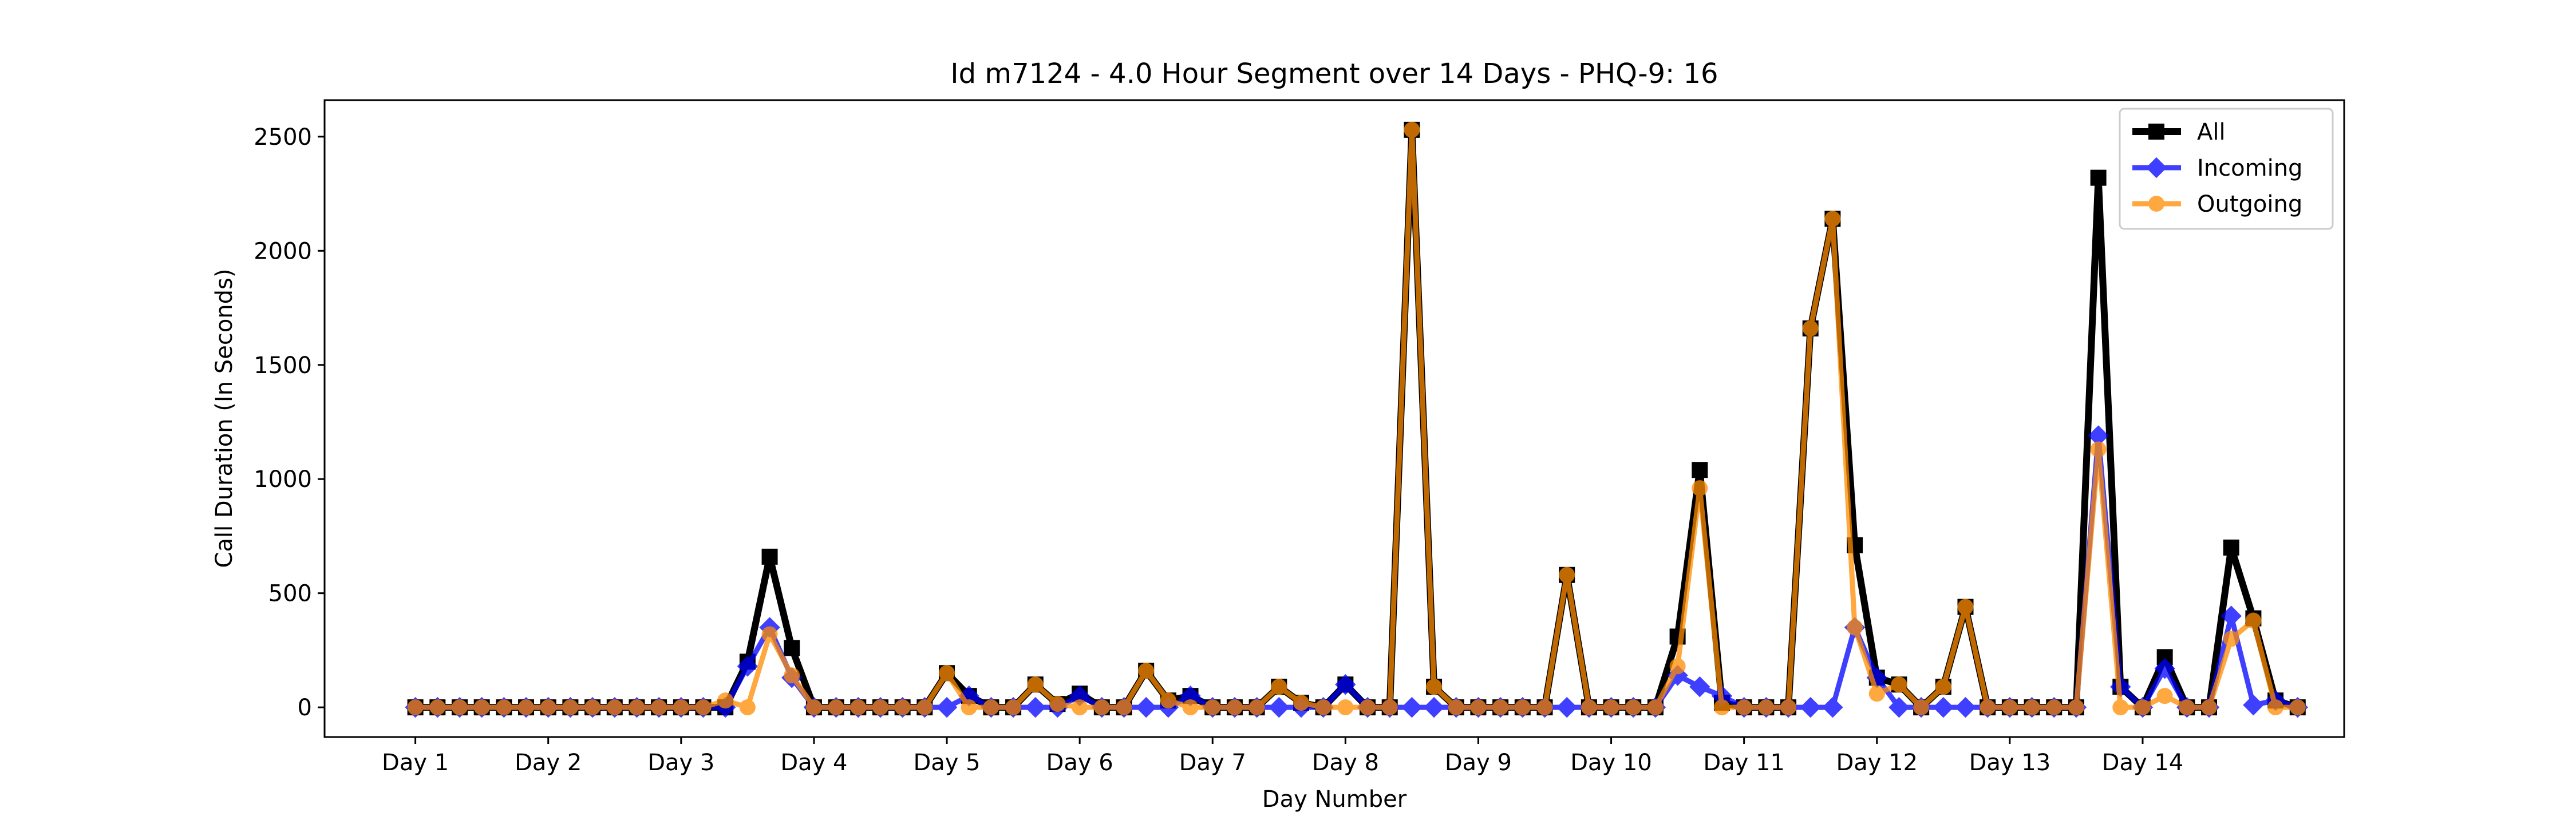 Image resolution: width=2576 pixels, height=824 pixels. What do you see at coordinates (2143, 763) in the screenshot?
I see `x-tick-label: Day 14` at bounding box center [2143, 763].